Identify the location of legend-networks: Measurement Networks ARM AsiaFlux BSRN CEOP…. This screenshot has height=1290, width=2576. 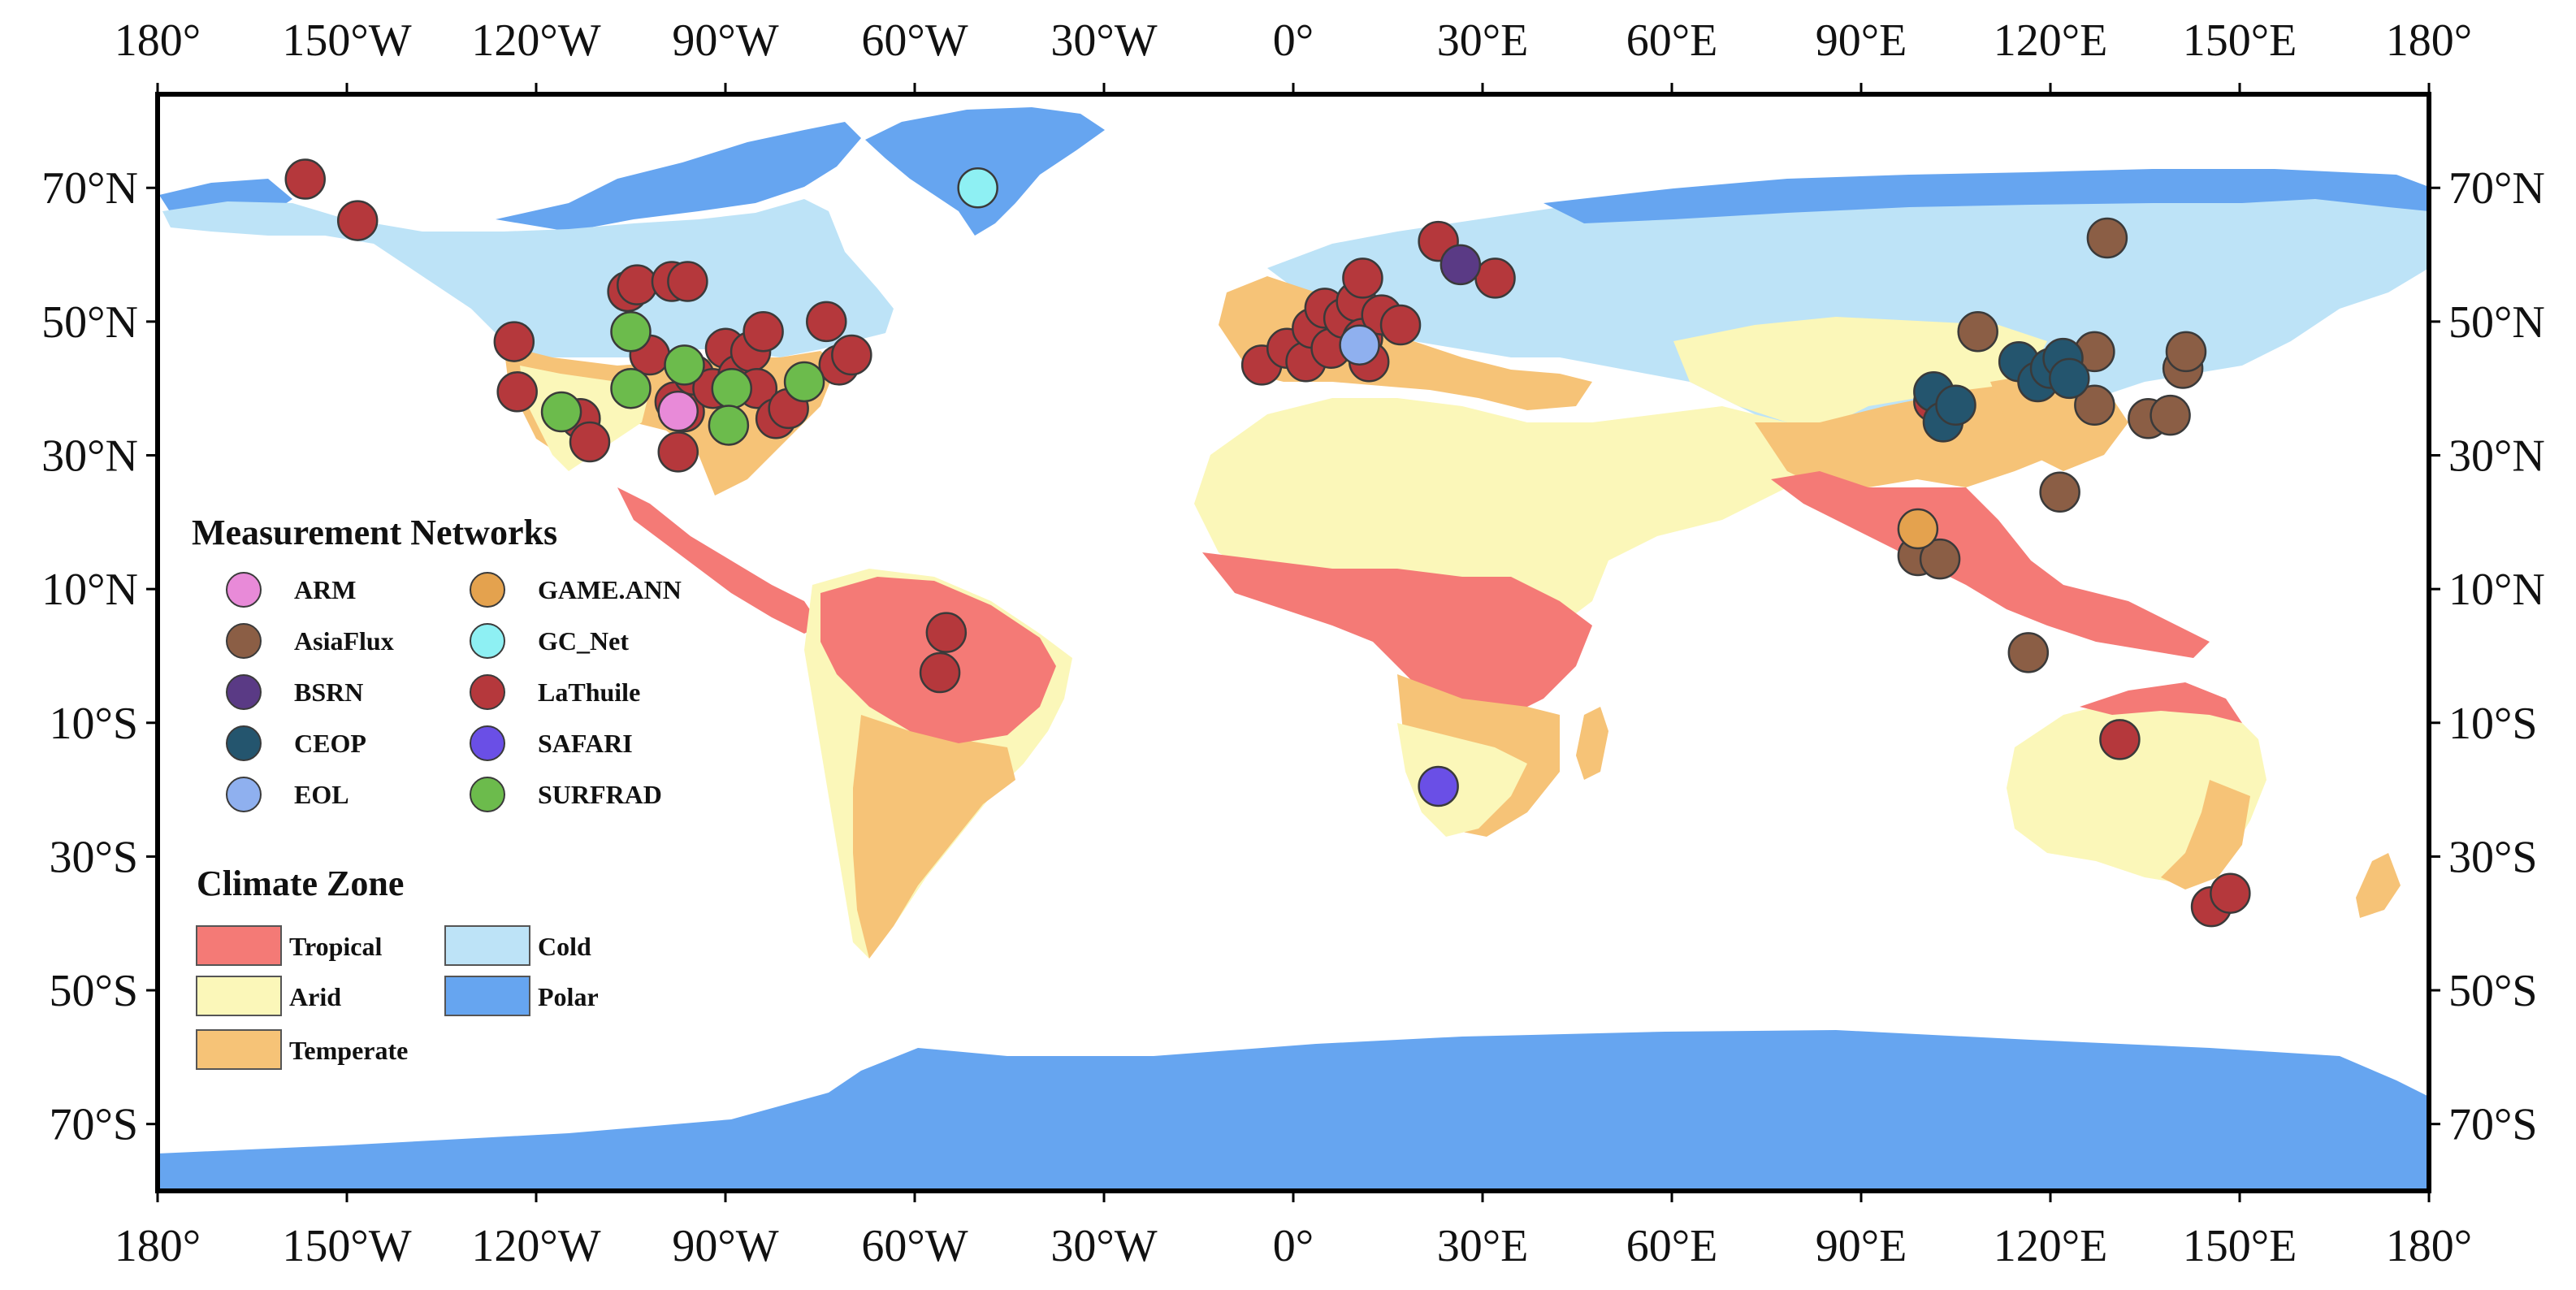
(437, 662).